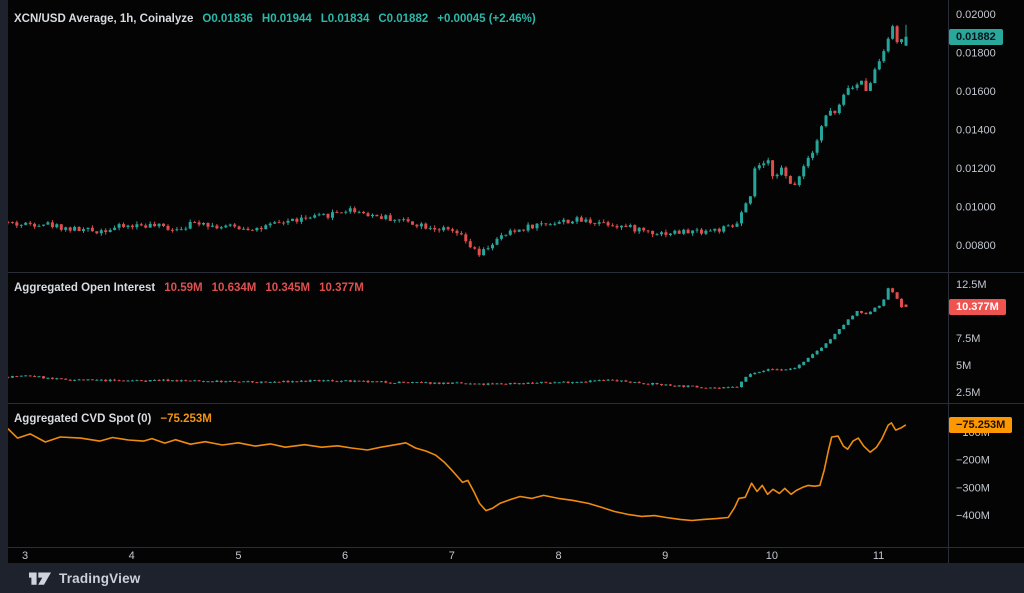  I want to click on axis-tick-label: −300M, so click(973, 488).